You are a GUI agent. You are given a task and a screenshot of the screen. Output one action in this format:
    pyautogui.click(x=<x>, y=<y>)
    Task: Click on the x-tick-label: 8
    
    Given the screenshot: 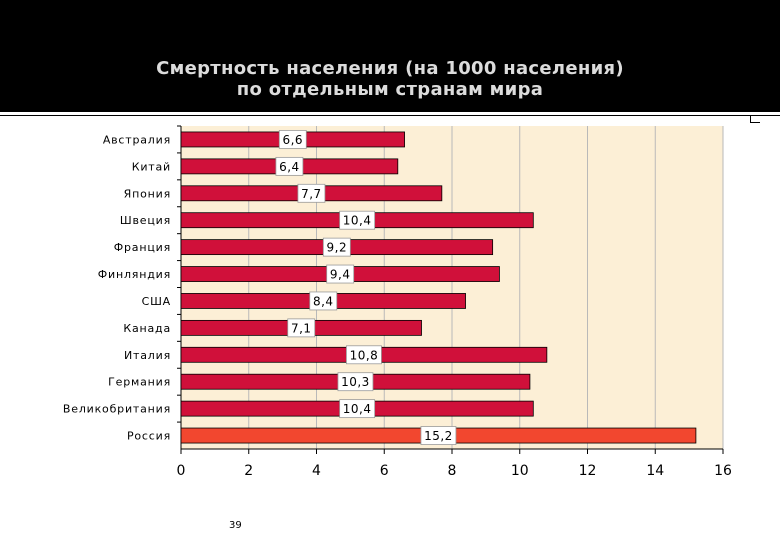 What is the action you would take?
    pyautogui.click(x=452, y=471)
    